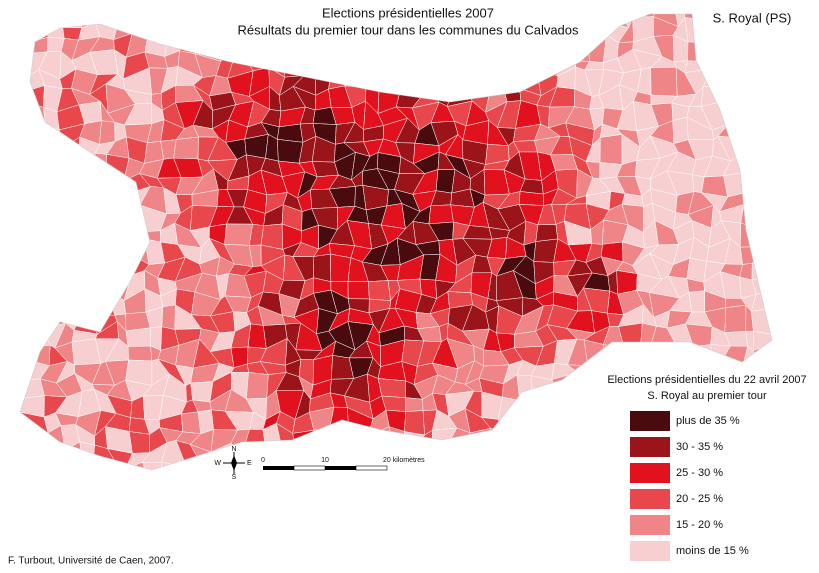 The image size is (819, 573). Describe the element at coordinates (699, 473) in the screenshot. I see `legend-label: 25 - 30 %` at that location.